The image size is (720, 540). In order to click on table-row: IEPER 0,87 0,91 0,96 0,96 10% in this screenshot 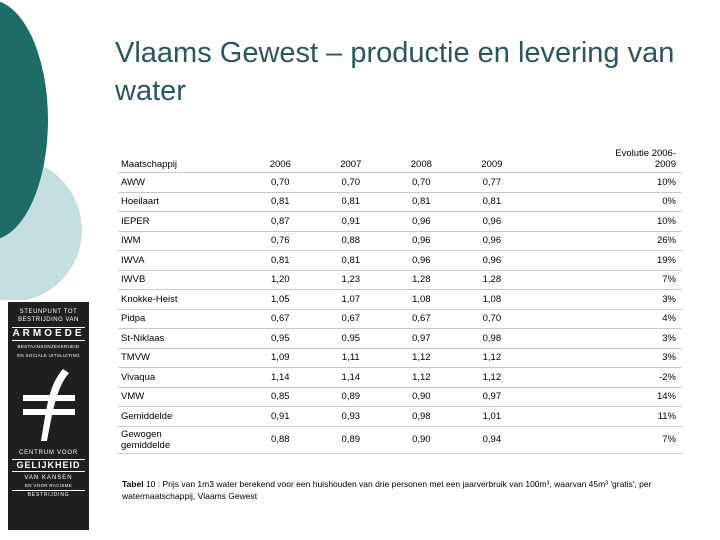, I will do `click(400, 221)`.